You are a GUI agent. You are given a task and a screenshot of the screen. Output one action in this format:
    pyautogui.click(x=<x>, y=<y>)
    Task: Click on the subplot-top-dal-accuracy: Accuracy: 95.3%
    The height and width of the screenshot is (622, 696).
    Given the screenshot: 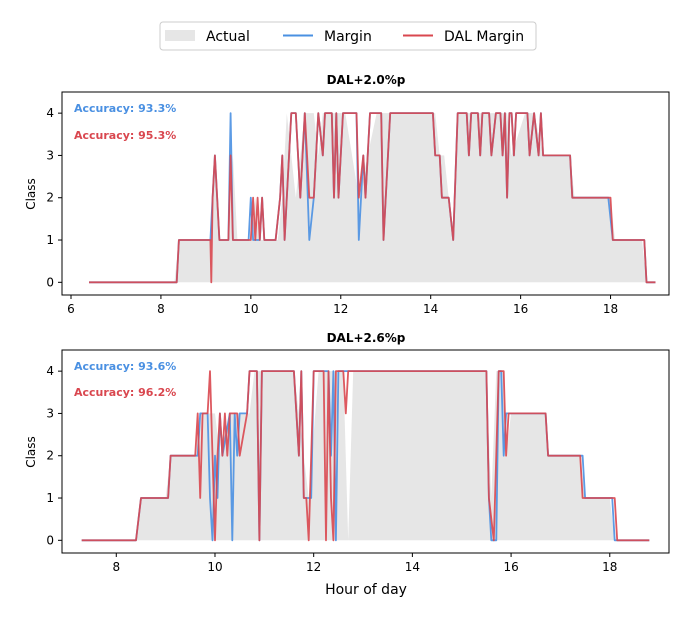 What is the action you would take?
    pyautogui.click(x=125, y=135)
    